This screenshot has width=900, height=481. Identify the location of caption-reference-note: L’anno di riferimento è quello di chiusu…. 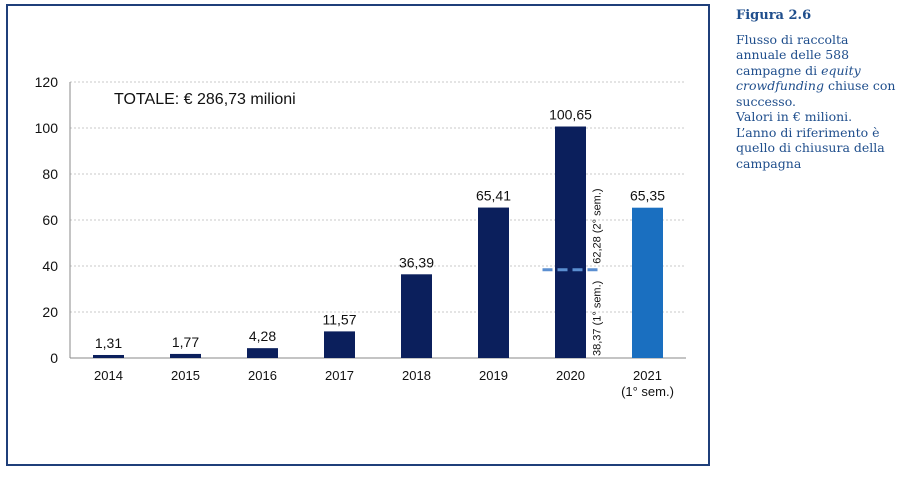
(810, 147).